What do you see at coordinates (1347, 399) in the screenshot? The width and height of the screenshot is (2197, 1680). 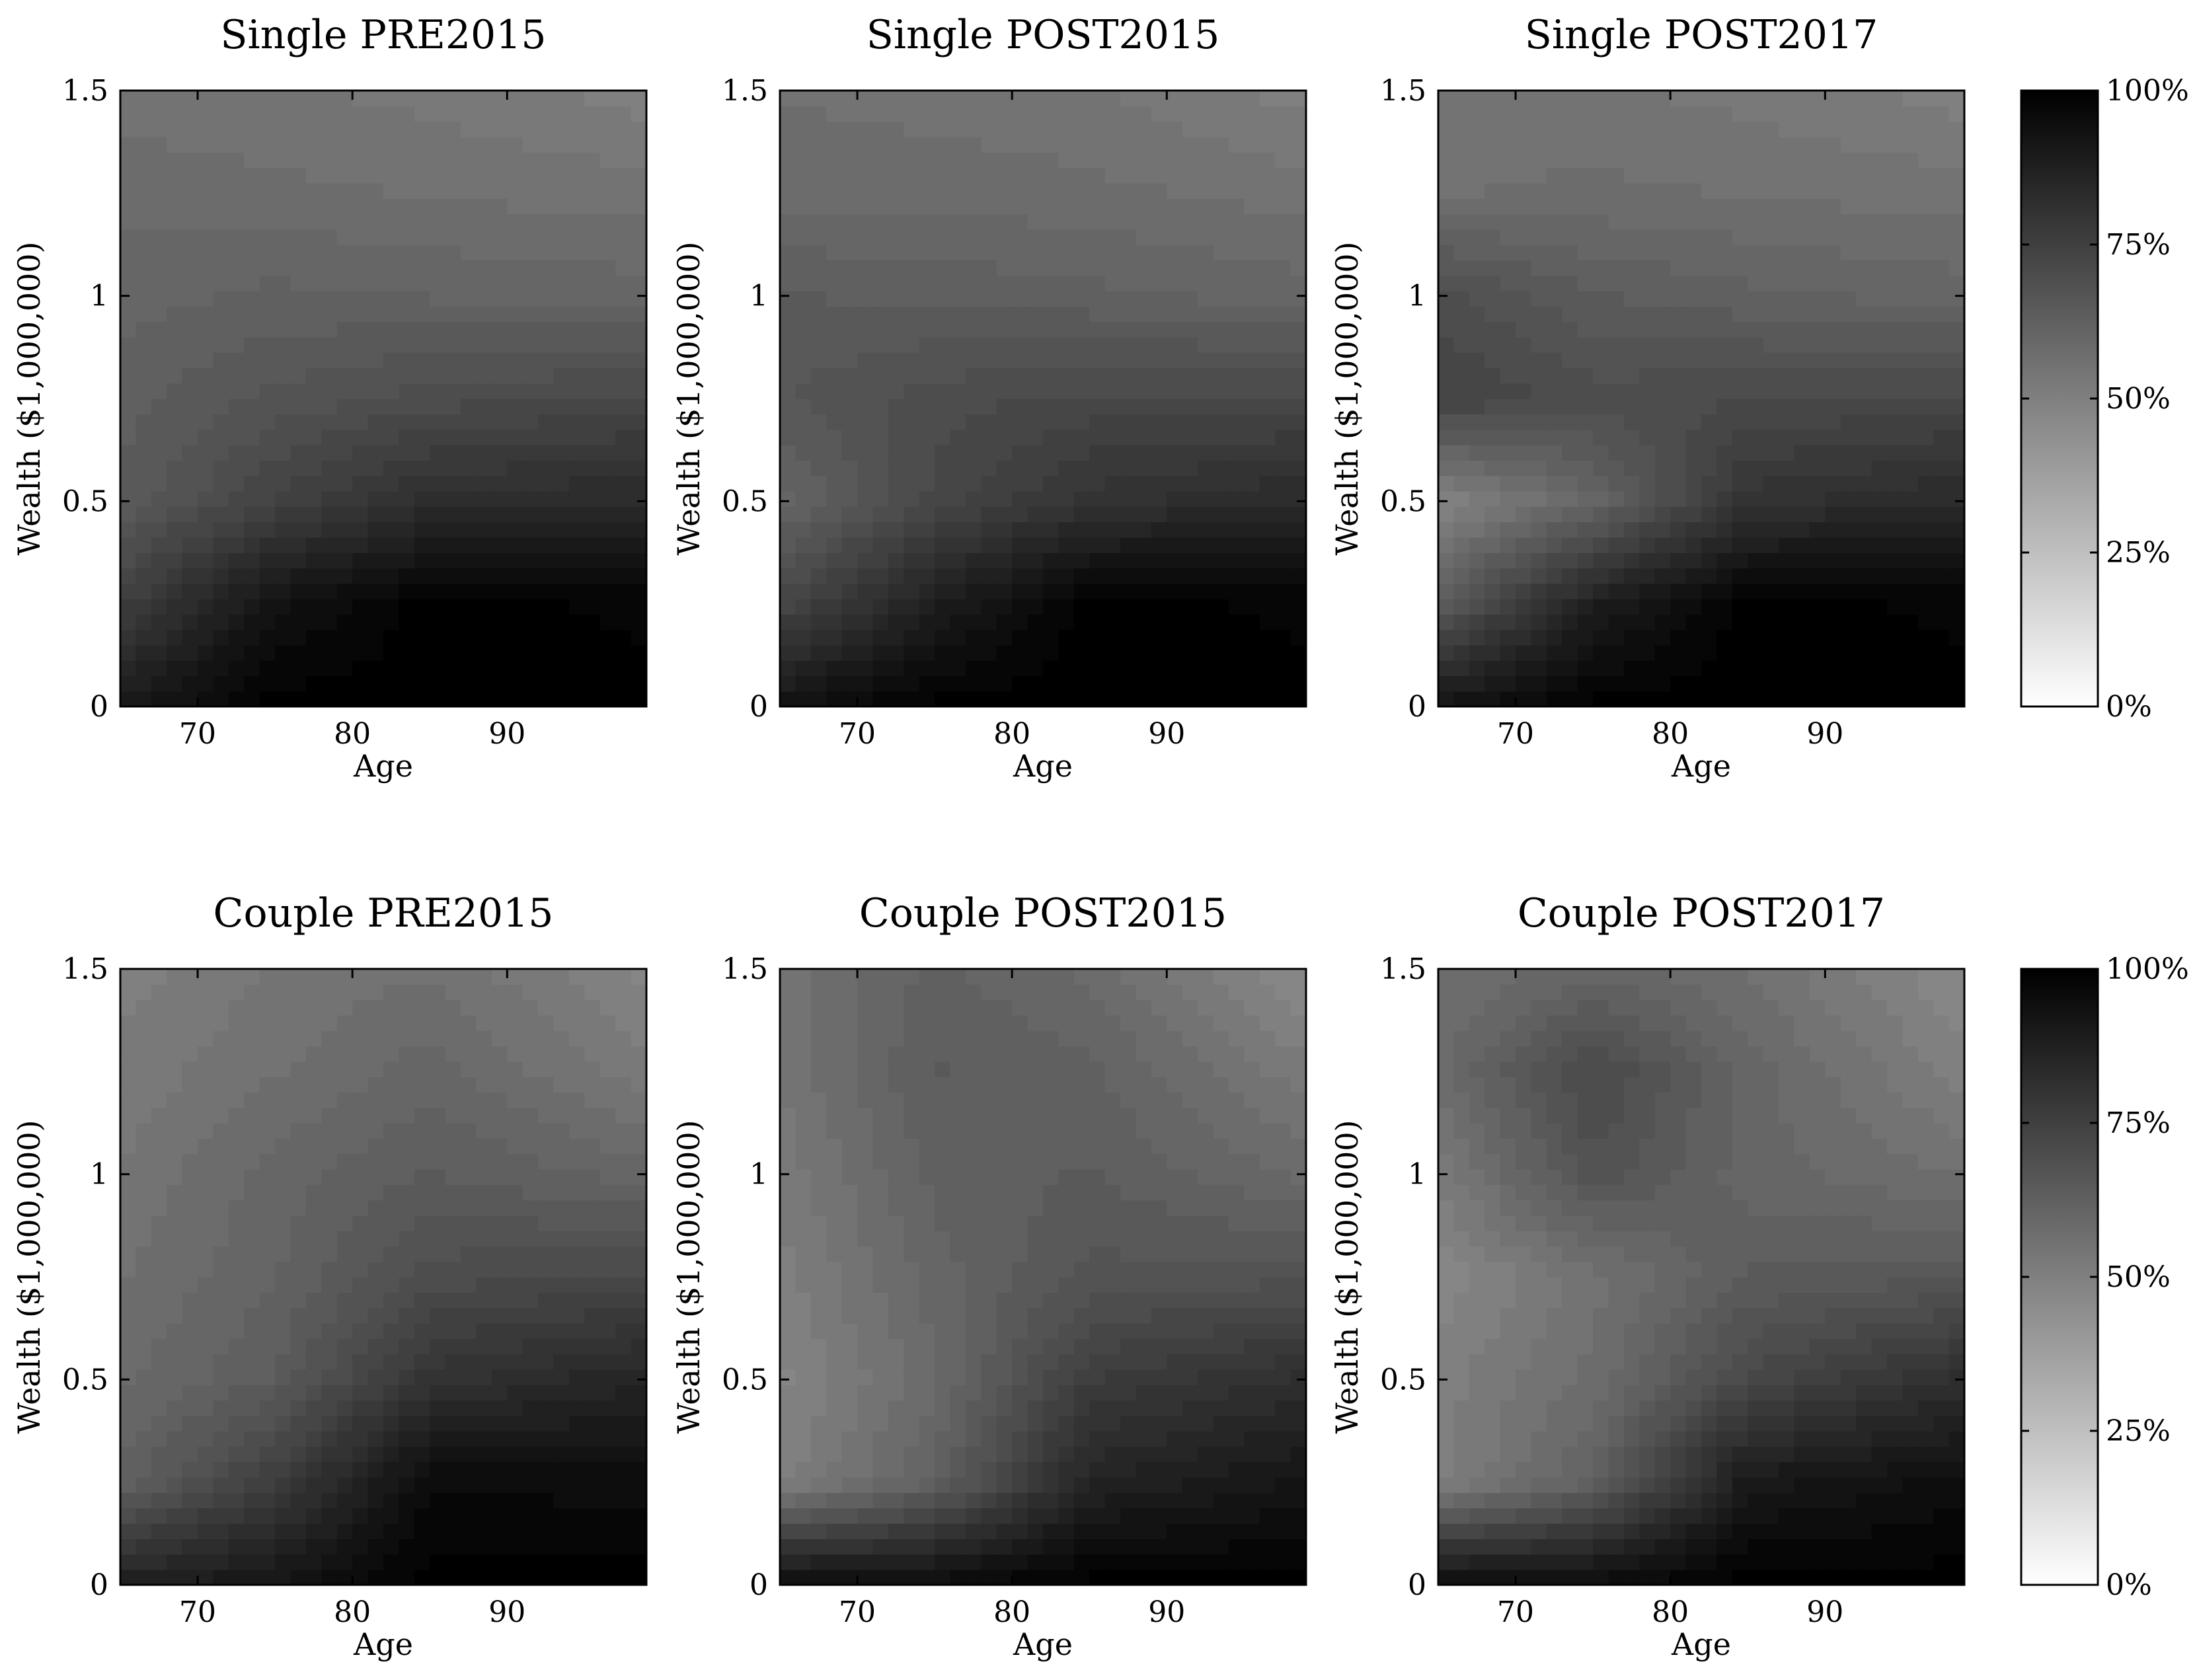 I see `y-axis-label: Wealth ($1,000,000)` at bounding box center [1347, 399].